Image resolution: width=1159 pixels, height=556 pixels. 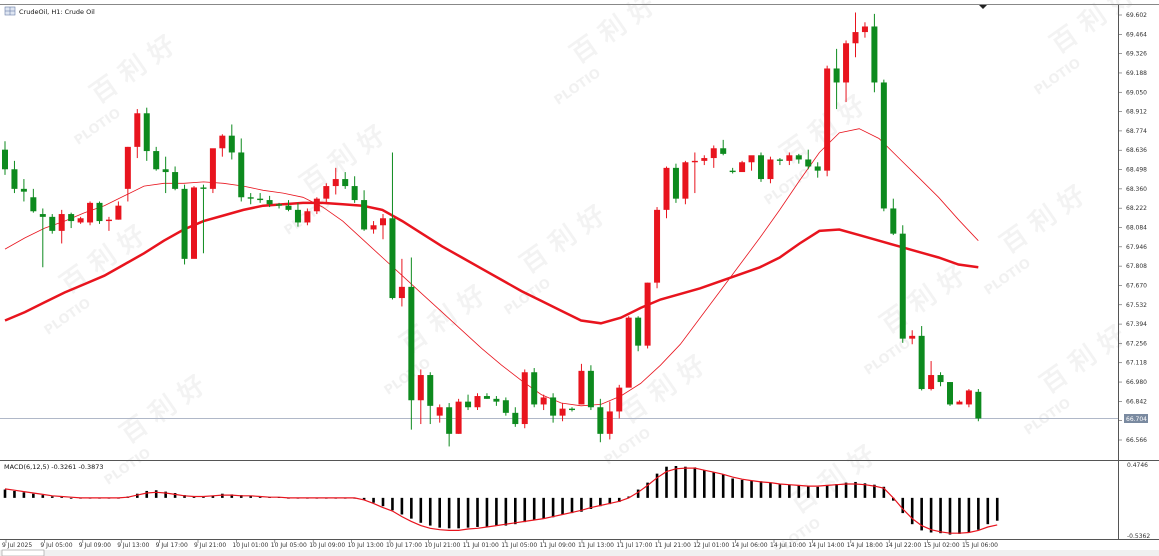 What do you see at coordinates (1138, 536) in the screenshot?
I see `macd-bottom-label: -0.5362` at bounding box center [1138, 536].